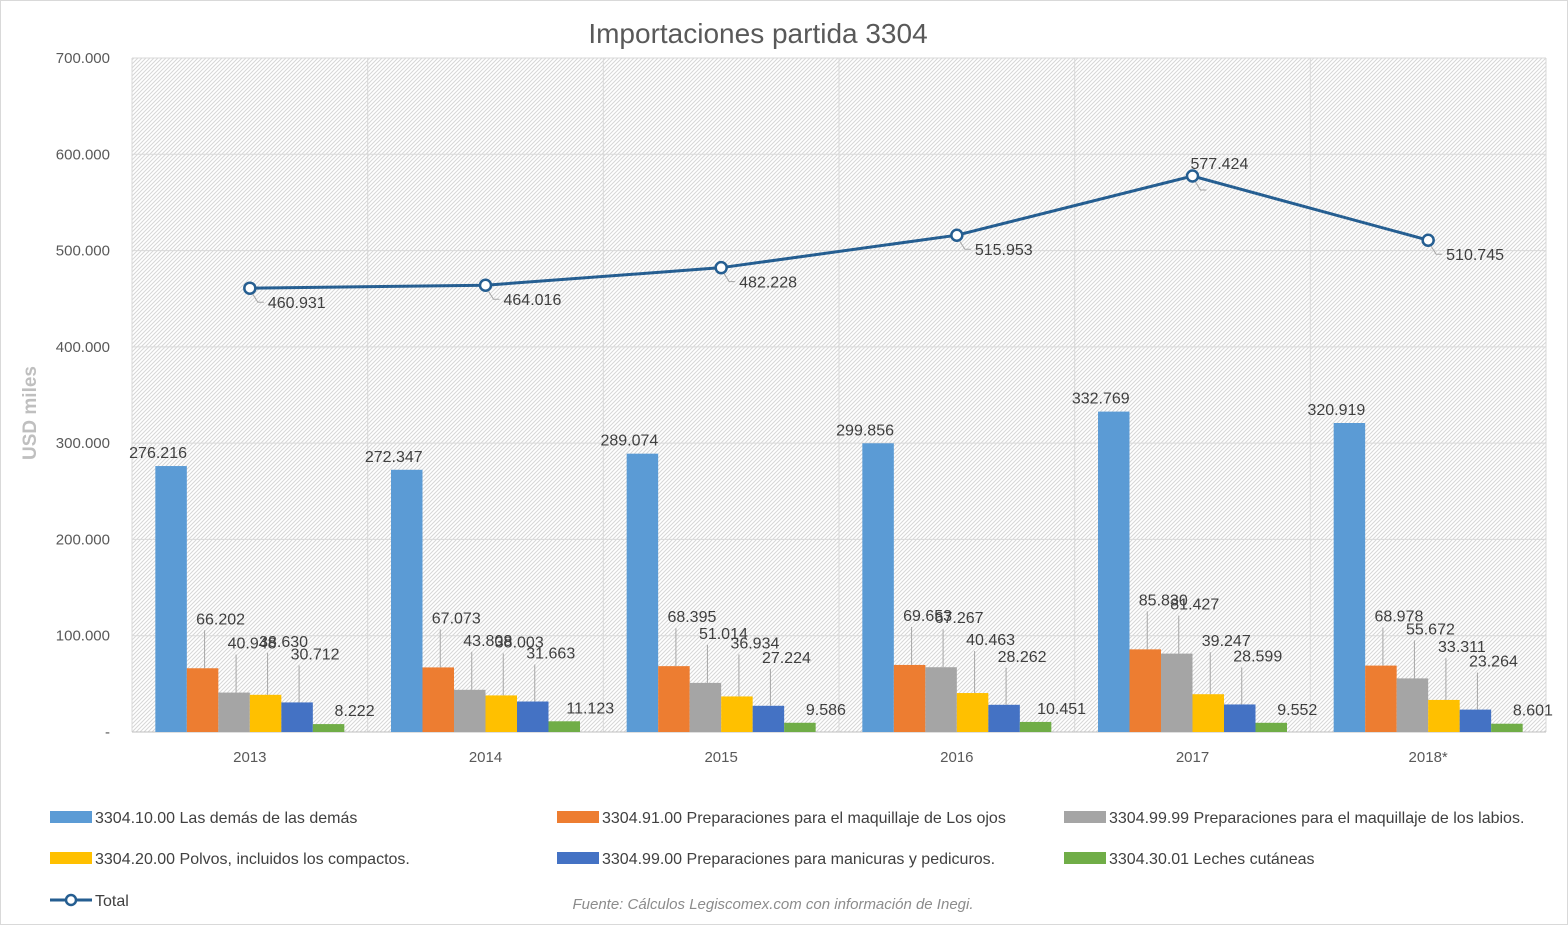 The image size is (1568, 925). Describe the element at coordinates (83, 251) in the screenshot. I see `y-tick-label: 500.000` at that location.